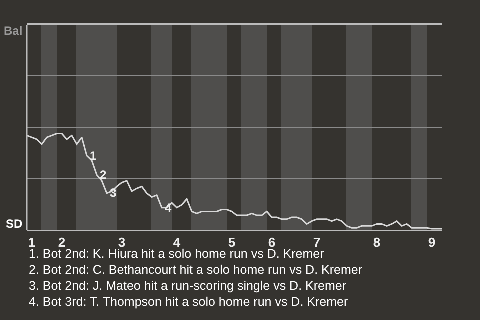  What do you see at coordinates (187, 286) in the screenshot?
I see `text: 3. Bot 2nd: J. Mateo hit a run-scoring single vs D. Kremer` at bounding box center [187, 286].